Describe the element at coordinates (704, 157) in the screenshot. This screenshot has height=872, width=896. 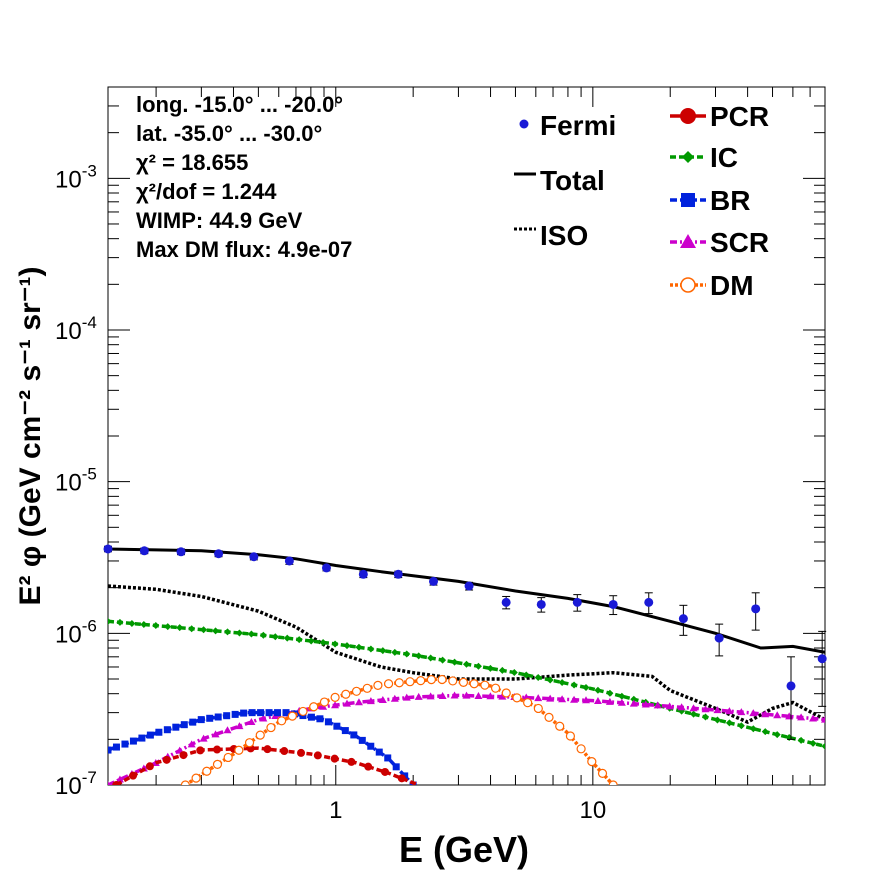
I see `legend-item-ic: IC` at that location.